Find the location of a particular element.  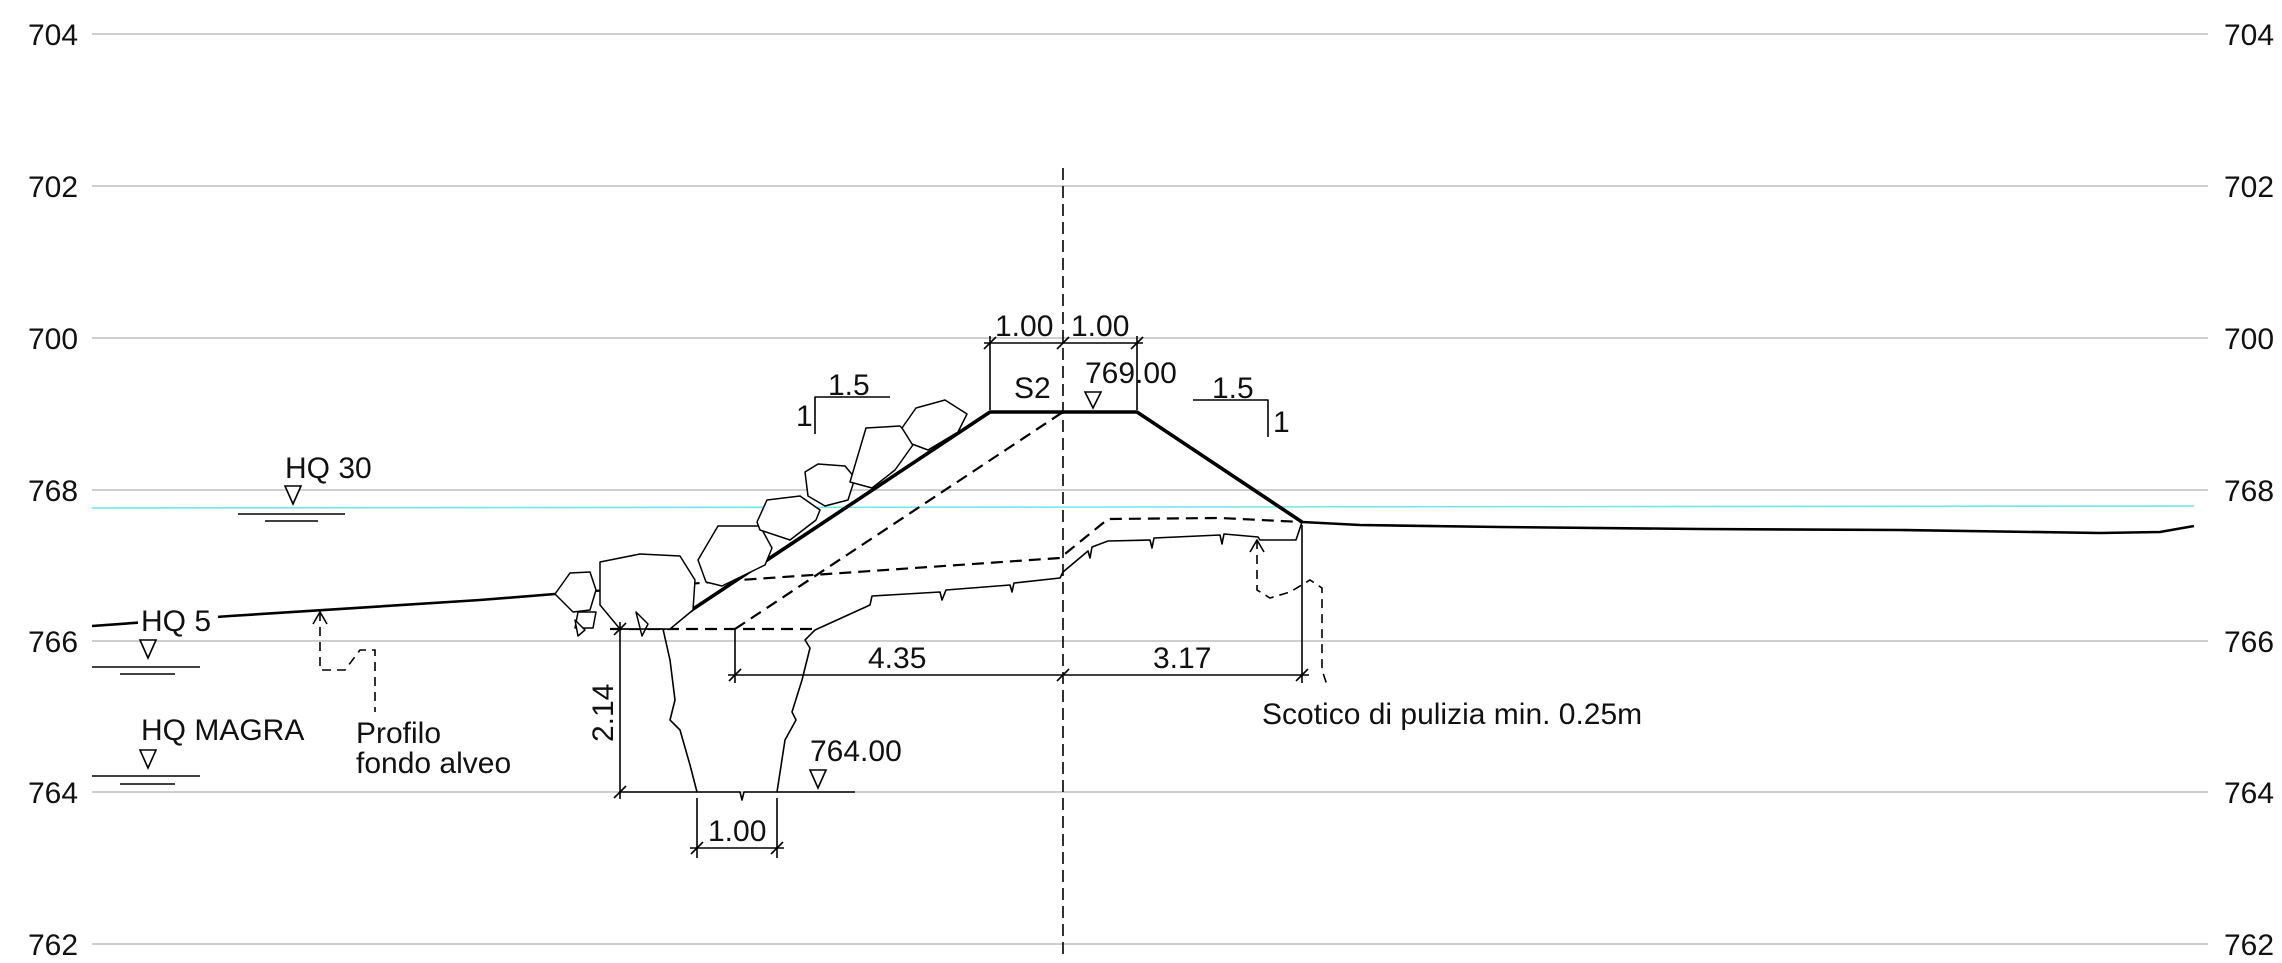

slope-indicator-left: 1.5 1 is located at coordinates (843, 401).